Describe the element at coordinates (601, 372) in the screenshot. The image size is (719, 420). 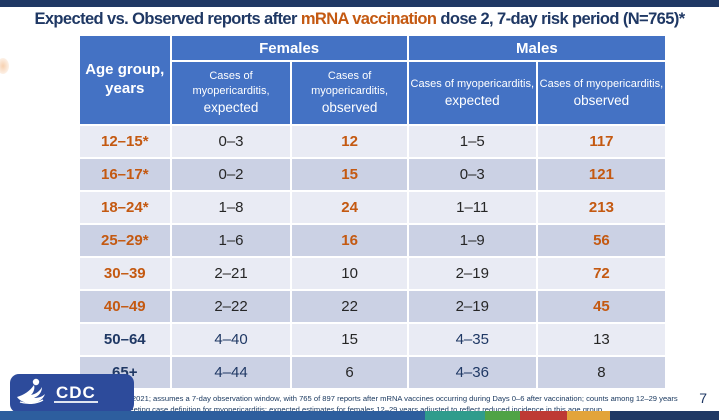
I see `males-observed-cell: 8` at that location.